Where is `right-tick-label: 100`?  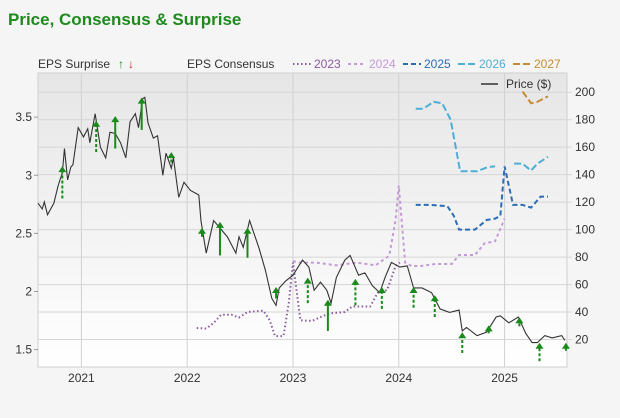 right-tick-label: 100 is located at coordinates (585, 230).